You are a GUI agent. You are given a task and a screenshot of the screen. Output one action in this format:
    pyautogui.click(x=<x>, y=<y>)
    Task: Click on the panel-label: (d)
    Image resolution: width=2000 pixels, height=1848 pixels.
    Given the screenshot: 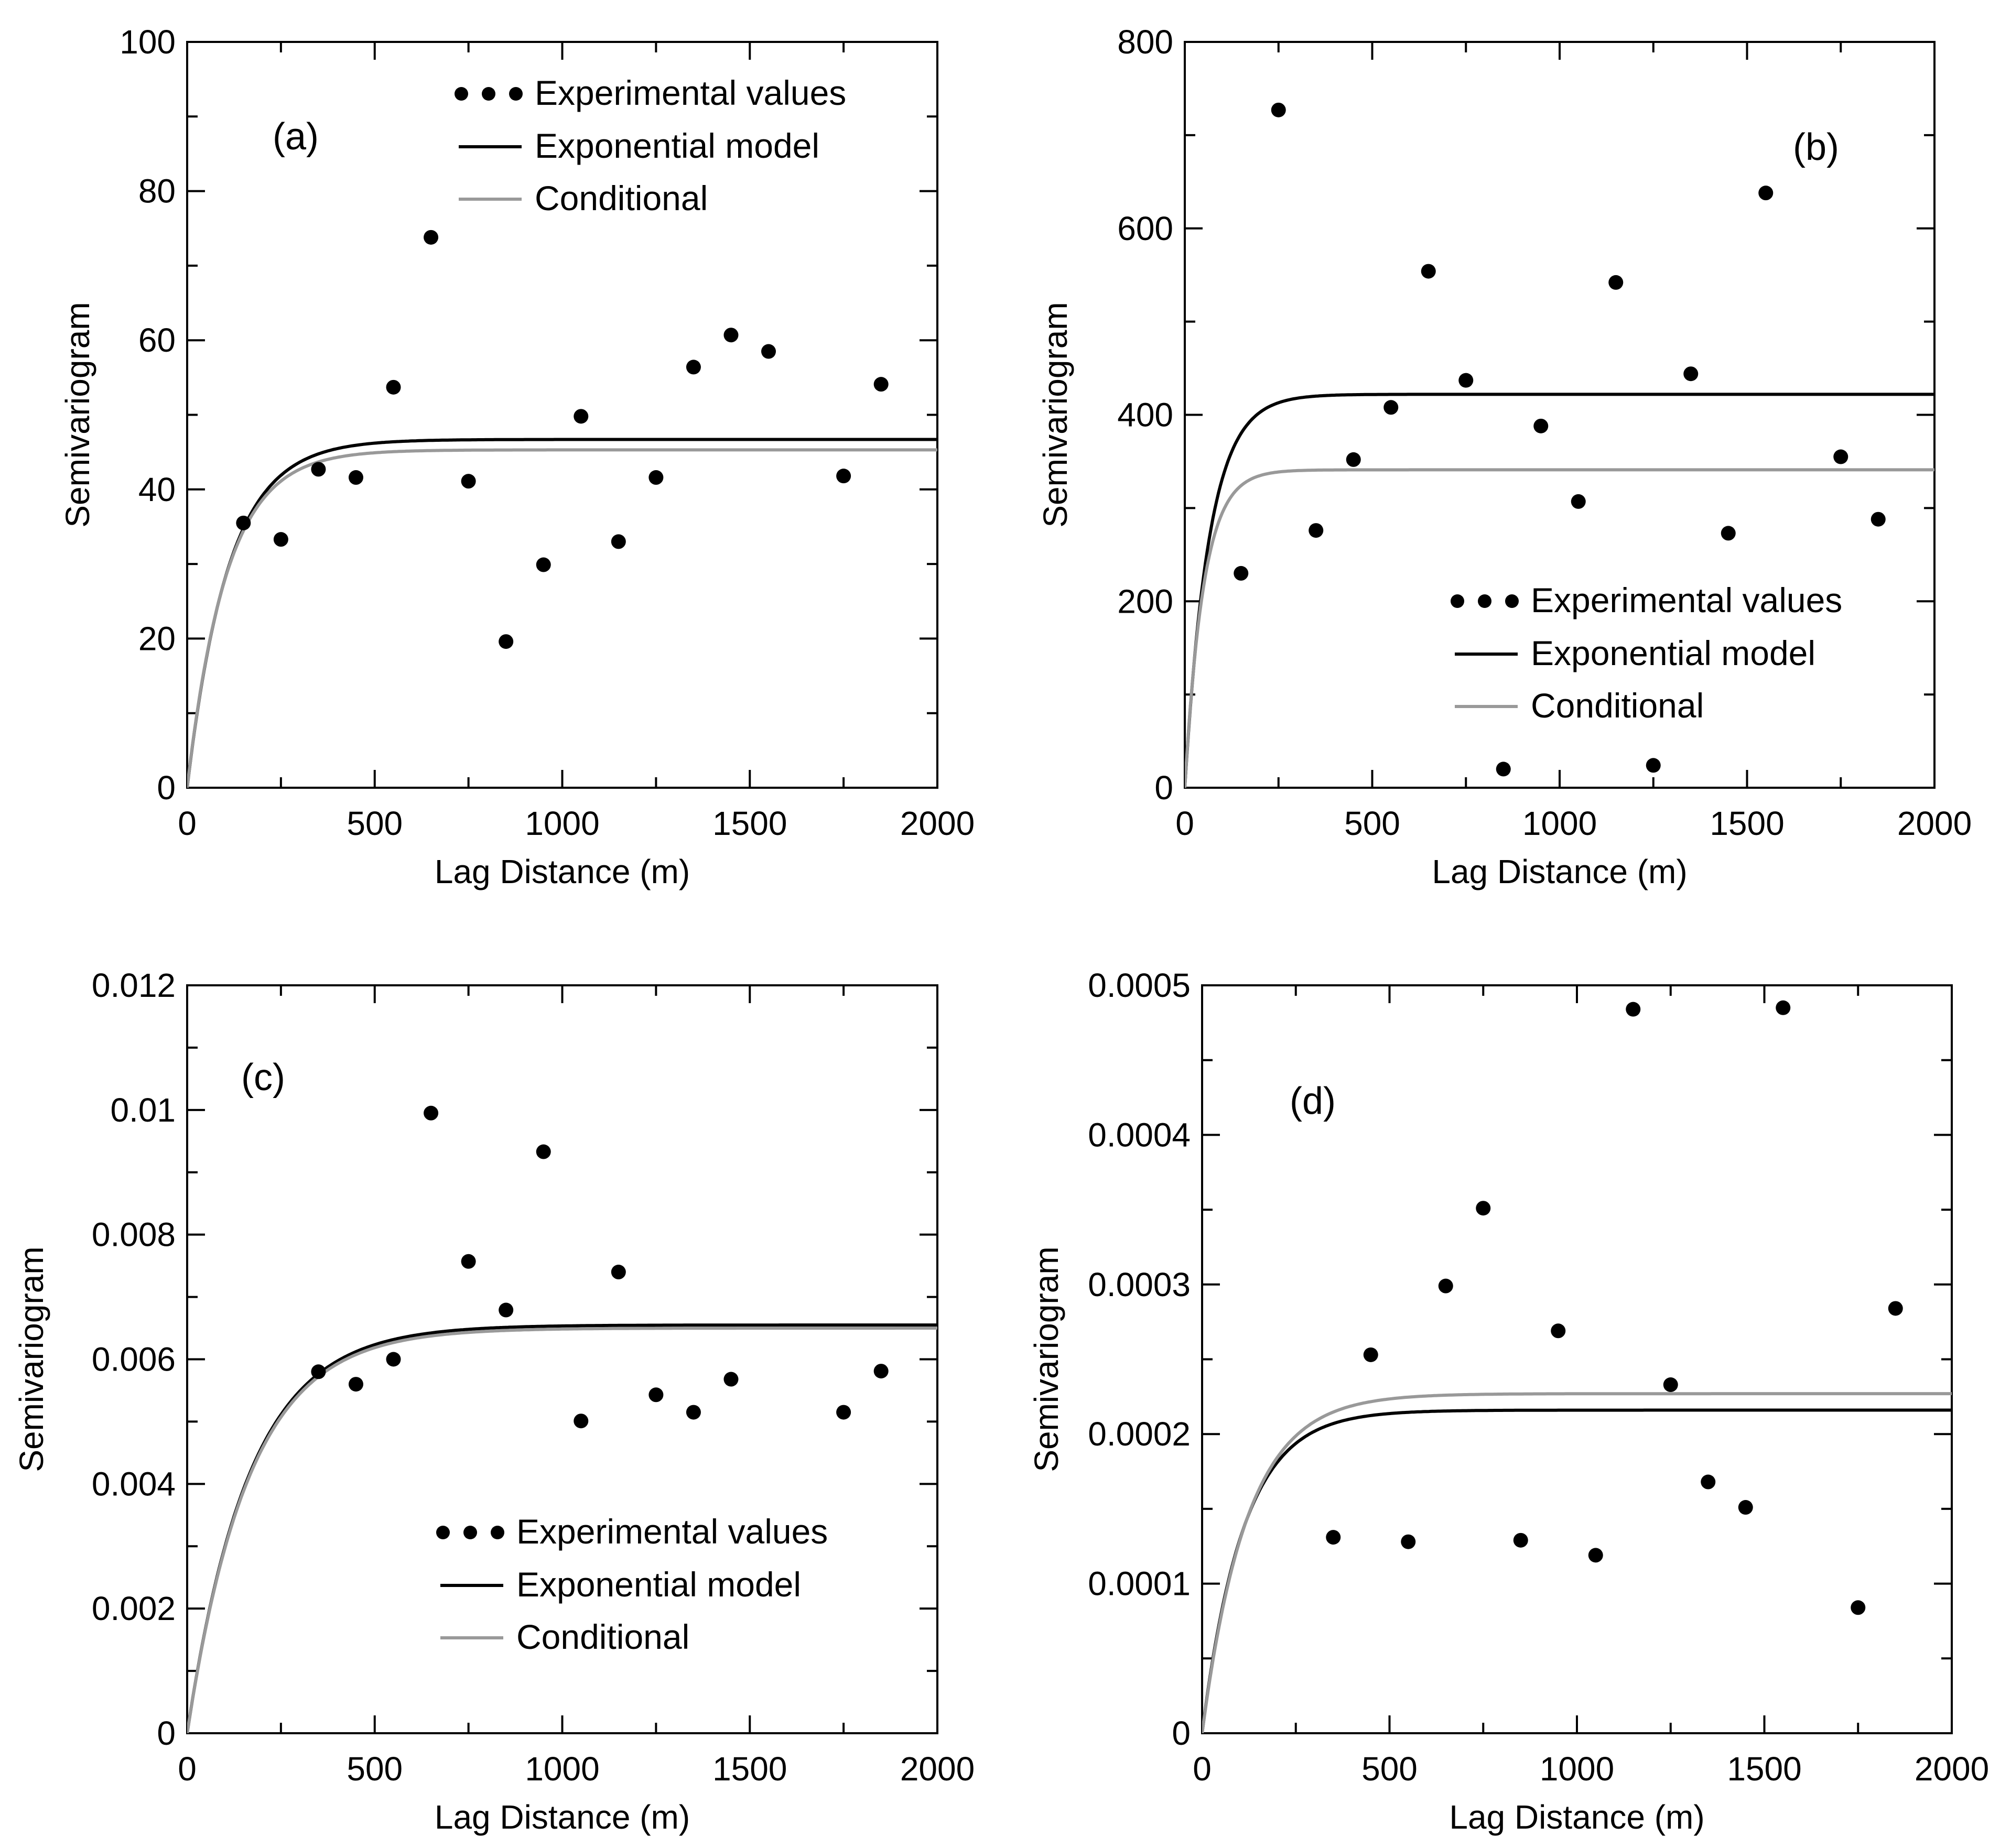 What is the action you would take?
    pyautogui.click(x=1313, y=1101)
    